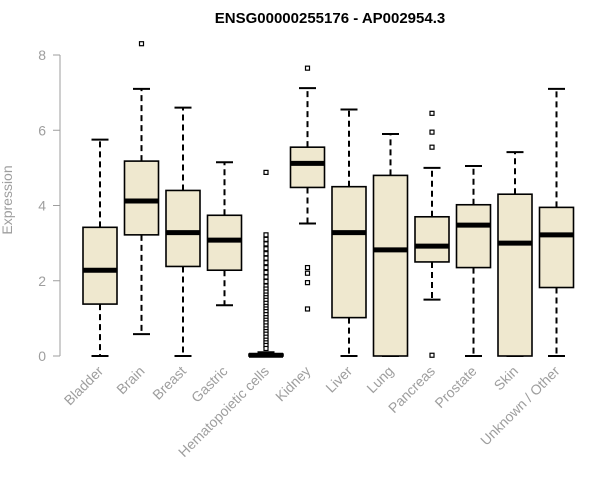 The height and width of the screenshot is (500, 600). I want to click on x-tick-label: Liver, so click(338, 379).